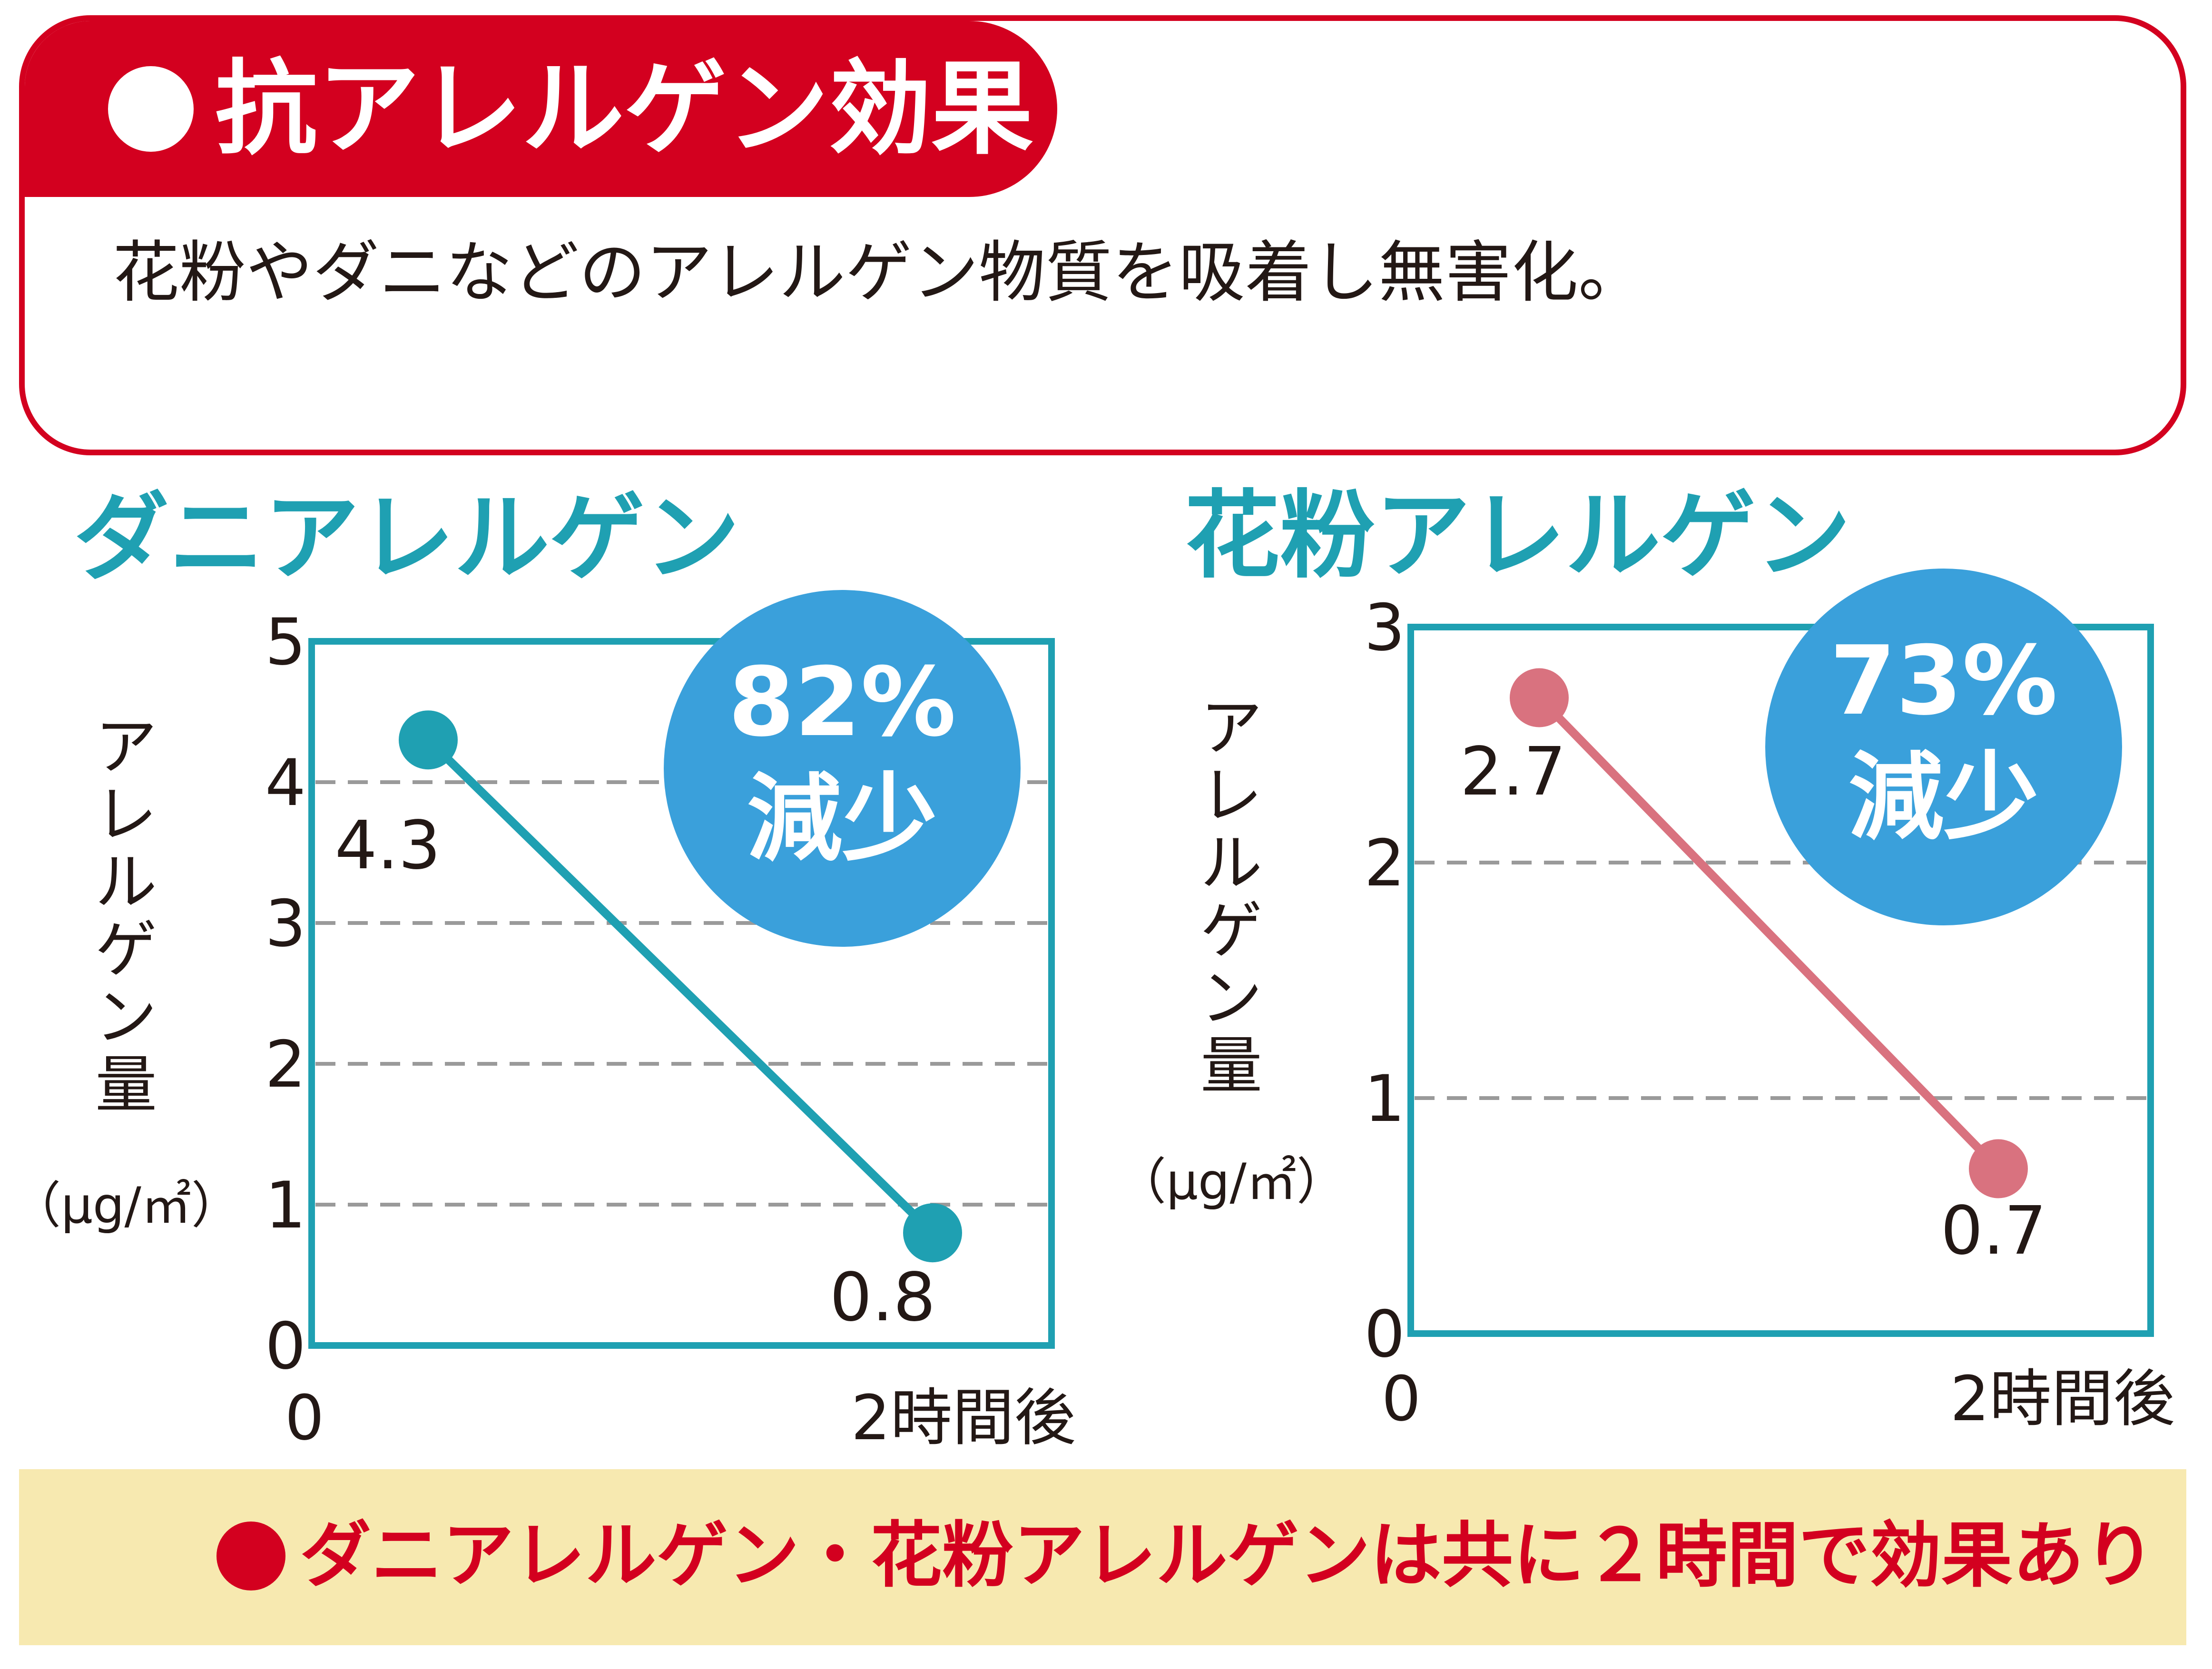 The width and height of the screenshot is (2212, 1669). I want to click on chart-title: 花粉アレルゲン, so click(1518, 536).